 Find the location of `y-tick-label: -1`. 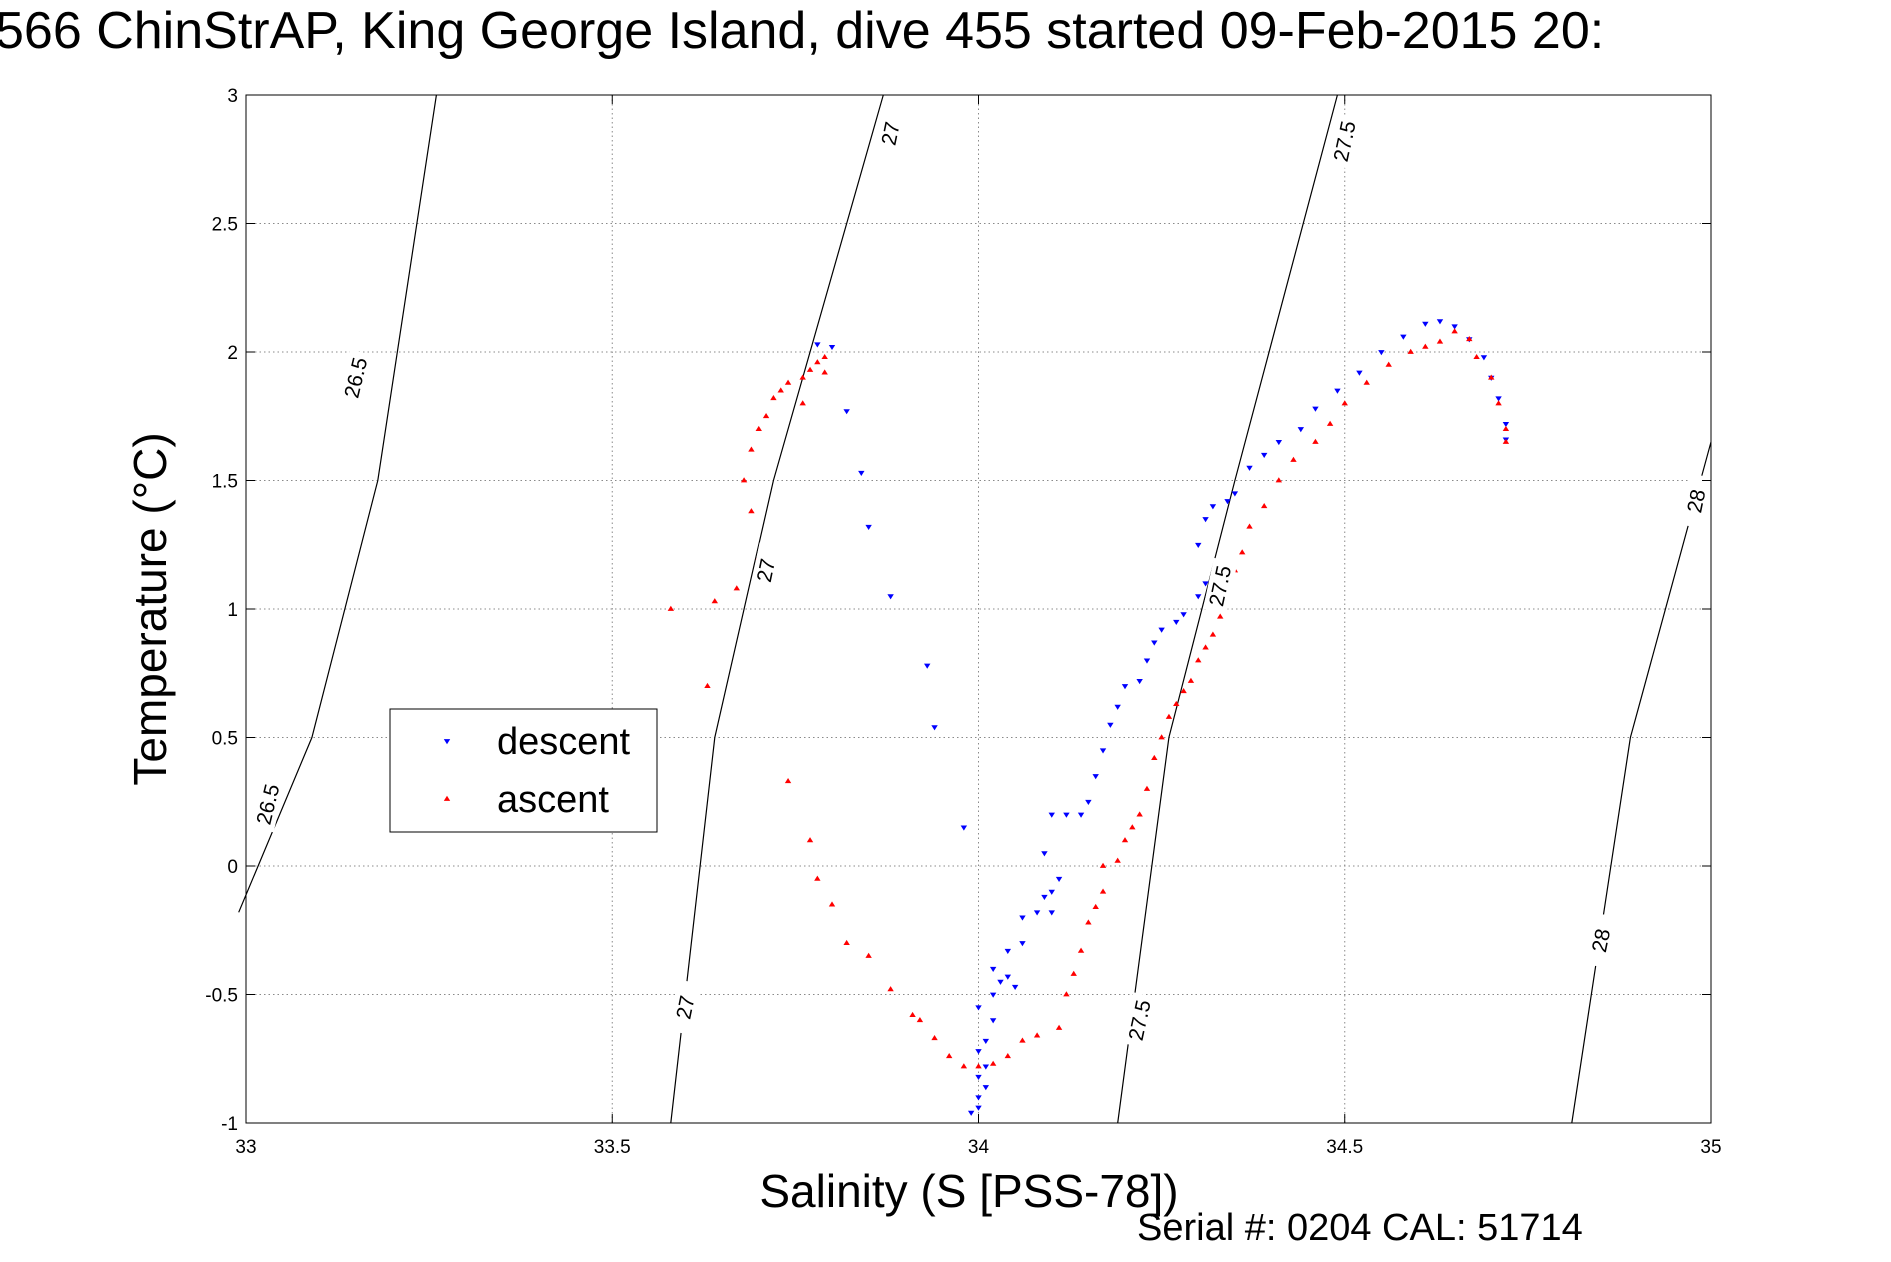

y-tick-label: -1 is located at coordinates (229, 1124).